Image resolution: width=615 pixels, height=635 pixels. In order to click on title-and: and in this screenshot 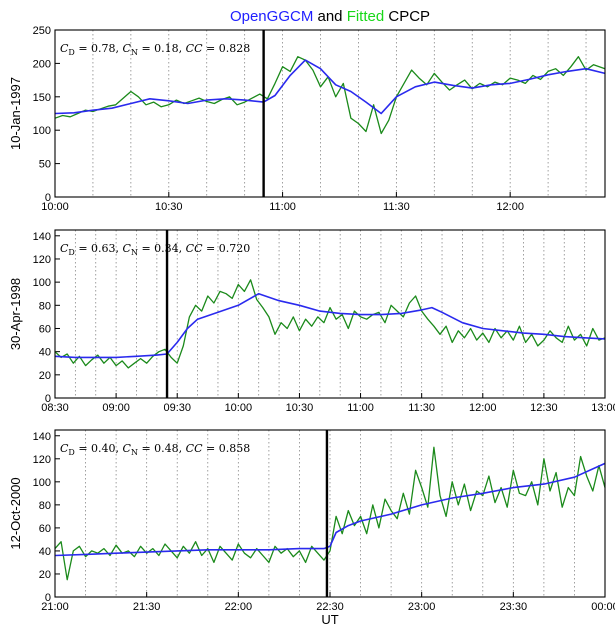, I will do `click(329, 16)`.